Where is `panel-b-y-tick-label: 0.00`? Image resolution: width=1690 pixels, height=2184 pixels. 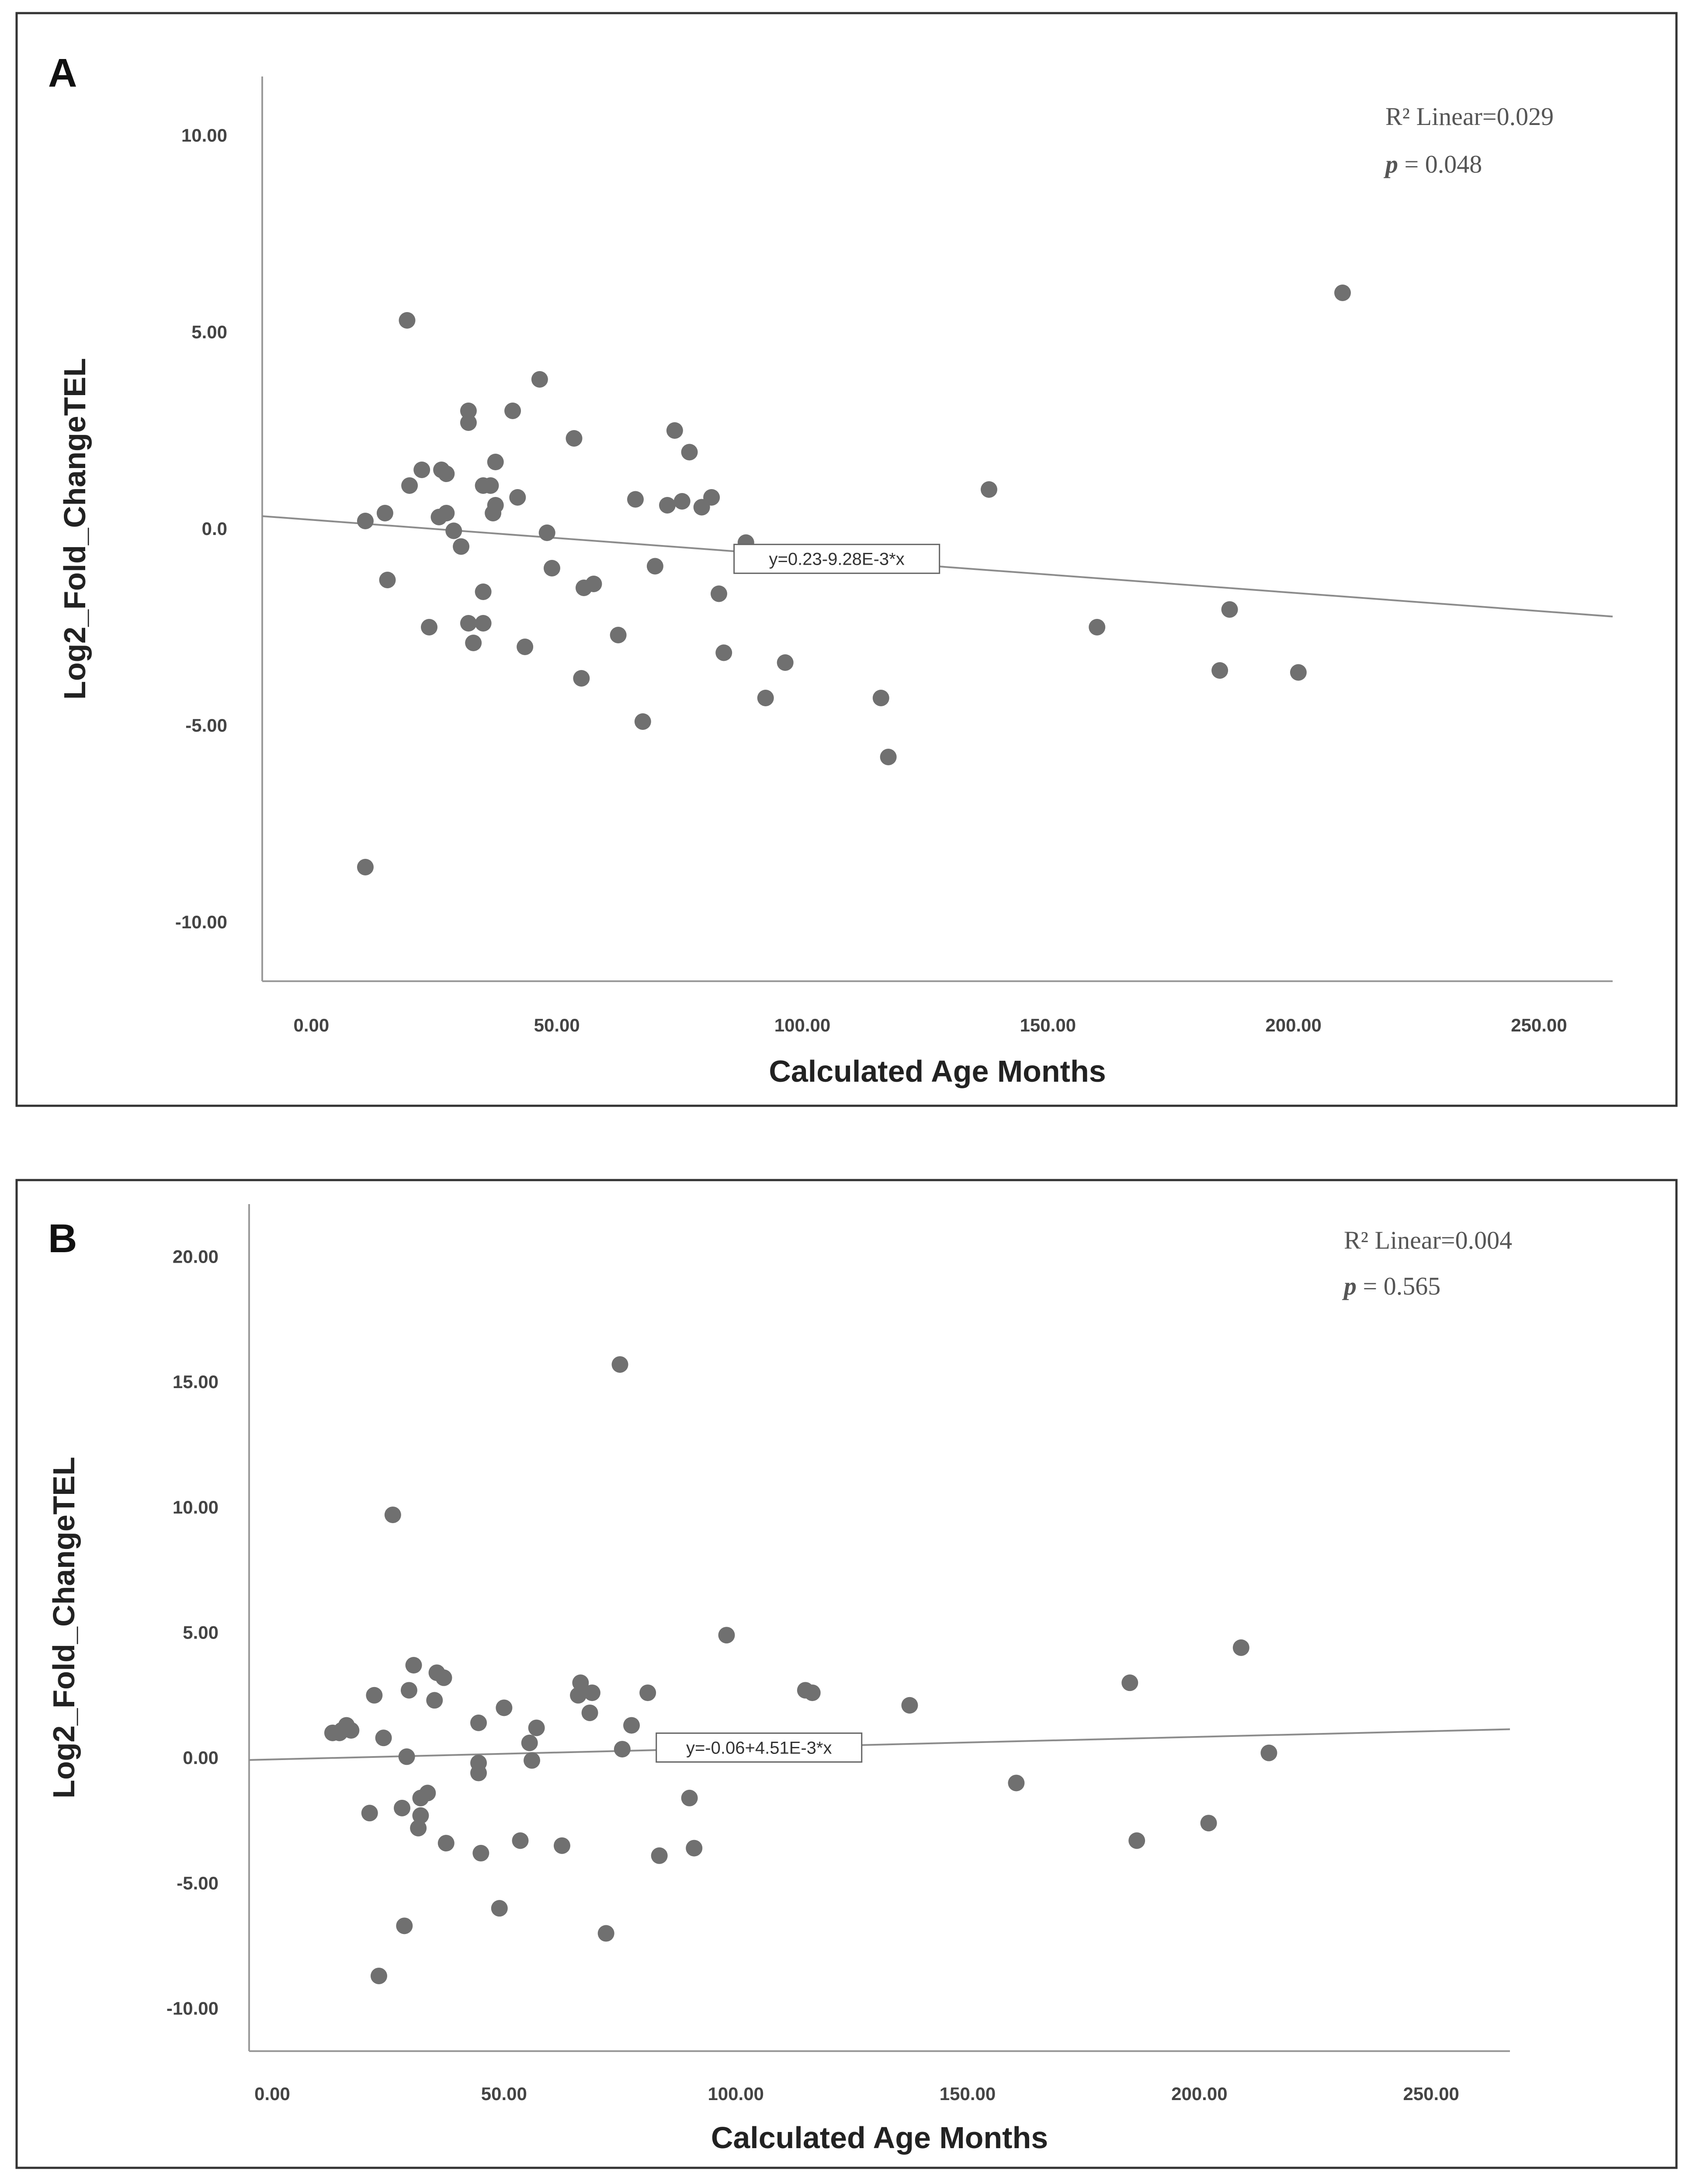 panel-b-y-tick-label: 0.00 is located at coordinates (201, 1757).